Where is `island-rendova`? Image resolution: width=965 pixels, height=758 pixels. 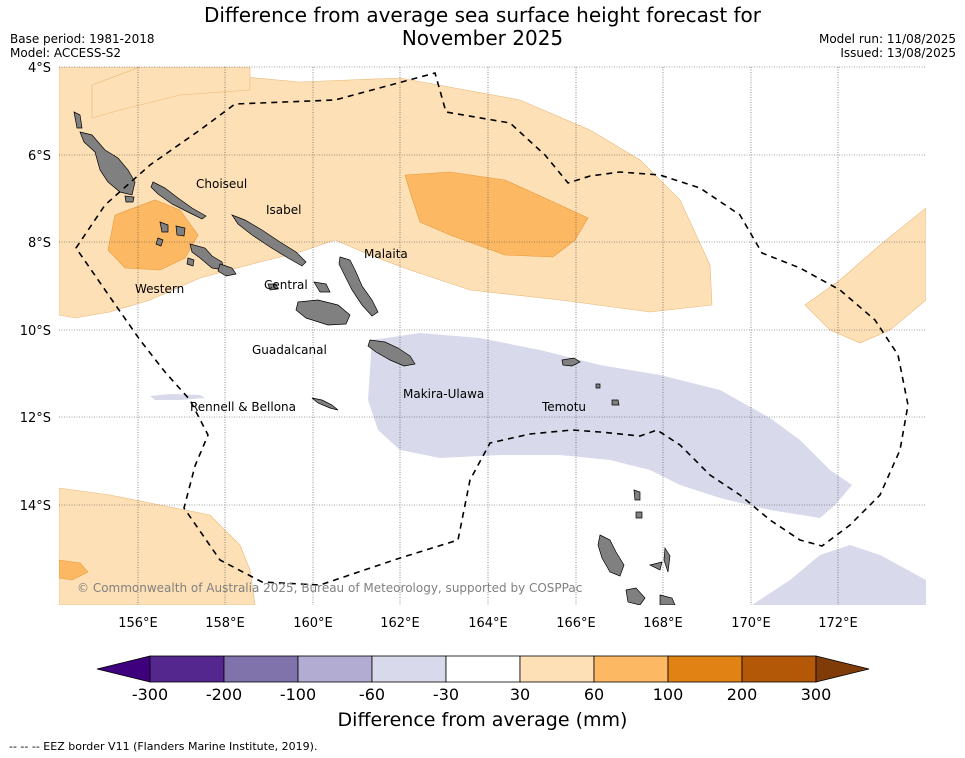 island-rendova is located at coordinates (190, 262).